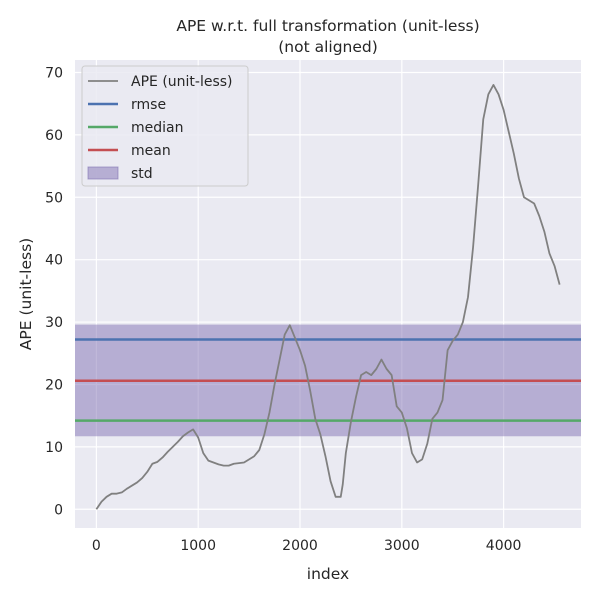 The width and height of the screenshot is (600, 600). I want to click on x-tick-label: 2000, so click(300, 546).